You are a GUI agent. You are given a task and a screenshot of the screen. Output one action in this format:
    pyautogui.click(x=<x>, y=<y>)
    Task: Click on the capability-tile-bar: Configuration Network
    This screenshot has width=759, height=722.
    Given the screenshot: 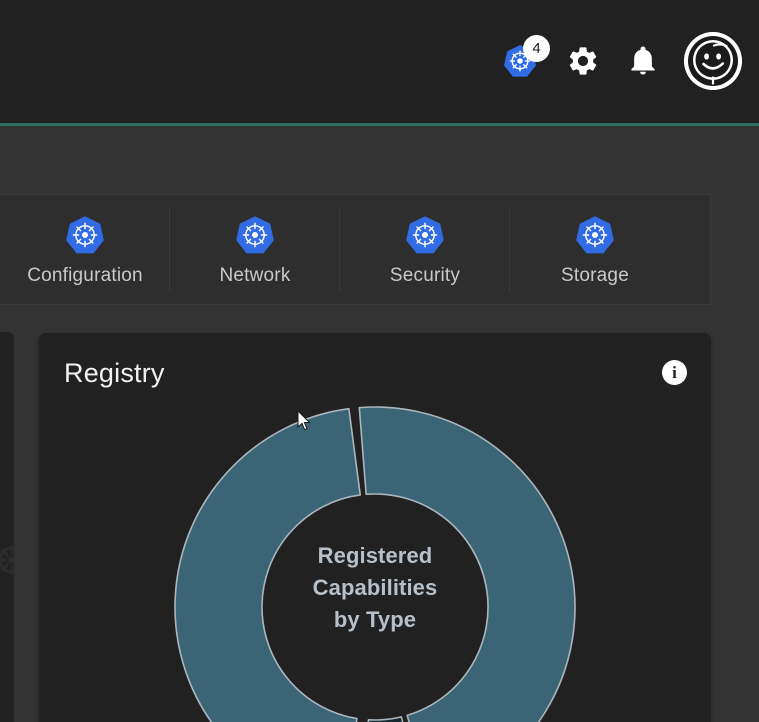 What is the action you would take?
    pyautogui.click(x=355, y=249)
    